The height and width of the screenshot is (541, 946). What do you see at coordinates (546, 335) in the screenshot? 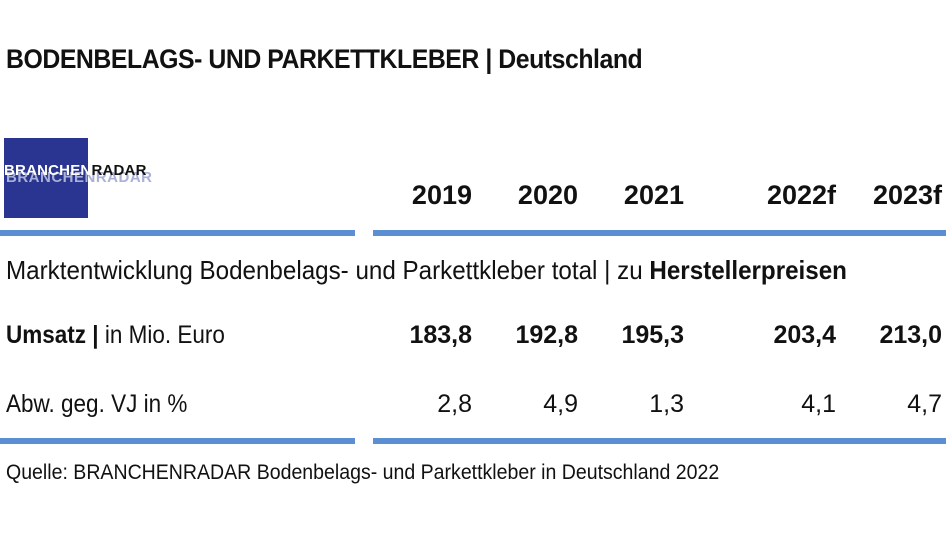
I see `cell-umsatz-2020: 192,8` at bounding box center [546, 335].